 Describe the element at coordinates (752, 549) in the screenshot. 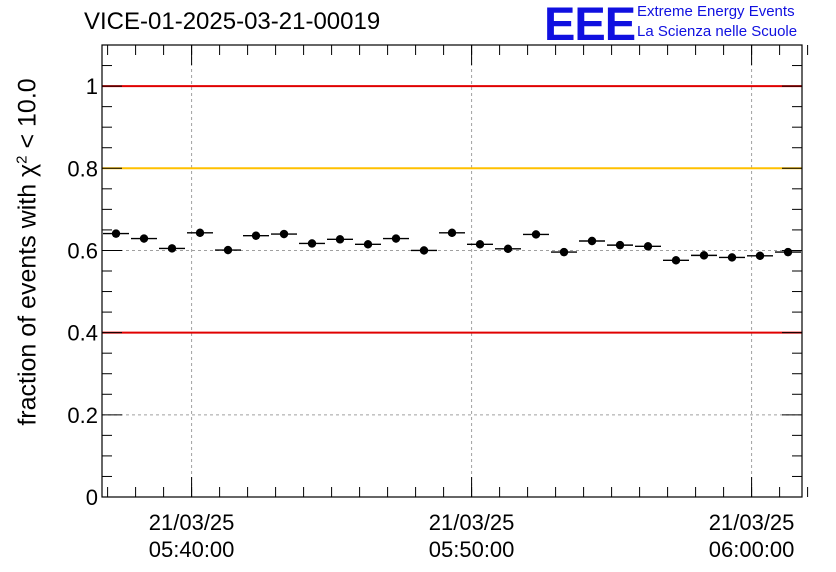

I see `x-tick-time-label: 06:00:00` at that location.